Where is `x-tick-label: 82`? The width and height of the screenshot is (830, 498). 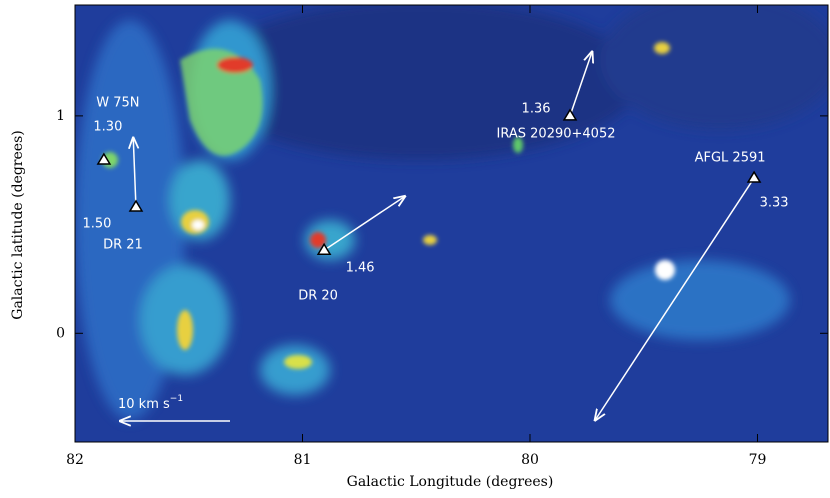 x-tick-label: 82 is located at coordinates (75, 460).